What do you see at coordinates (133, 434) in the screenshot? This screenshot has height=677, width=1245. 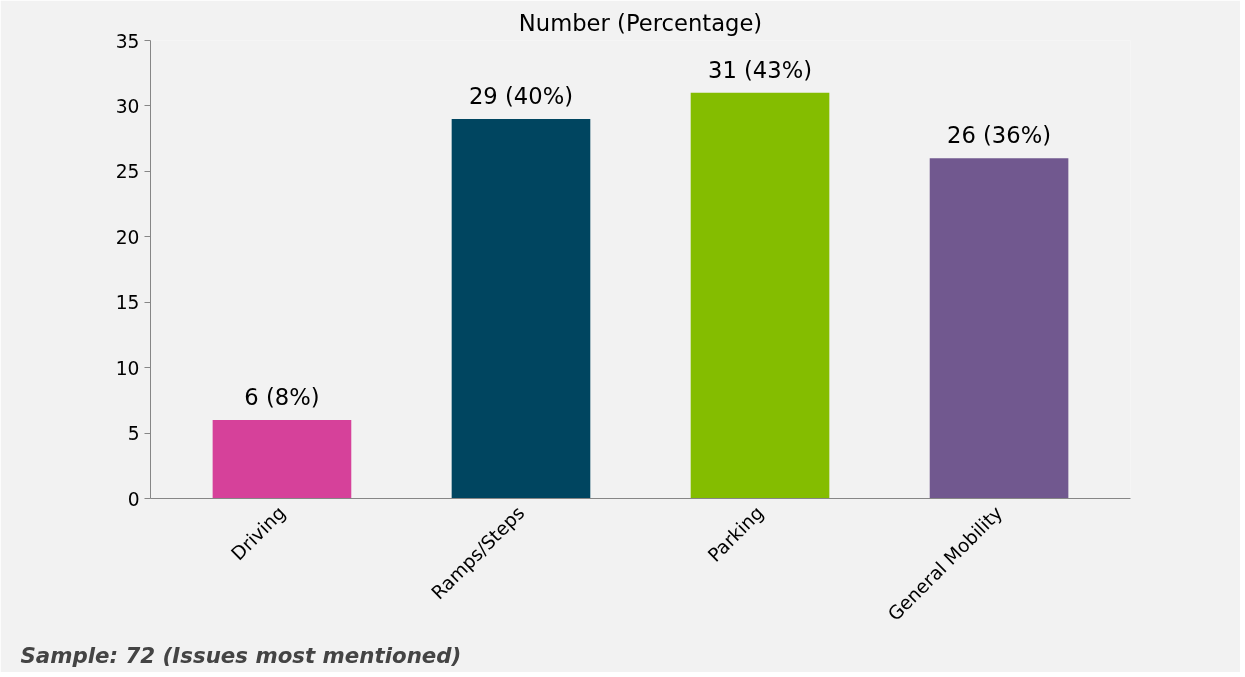 I see `y-tick-label: 5` at bounding box center [133, 434].